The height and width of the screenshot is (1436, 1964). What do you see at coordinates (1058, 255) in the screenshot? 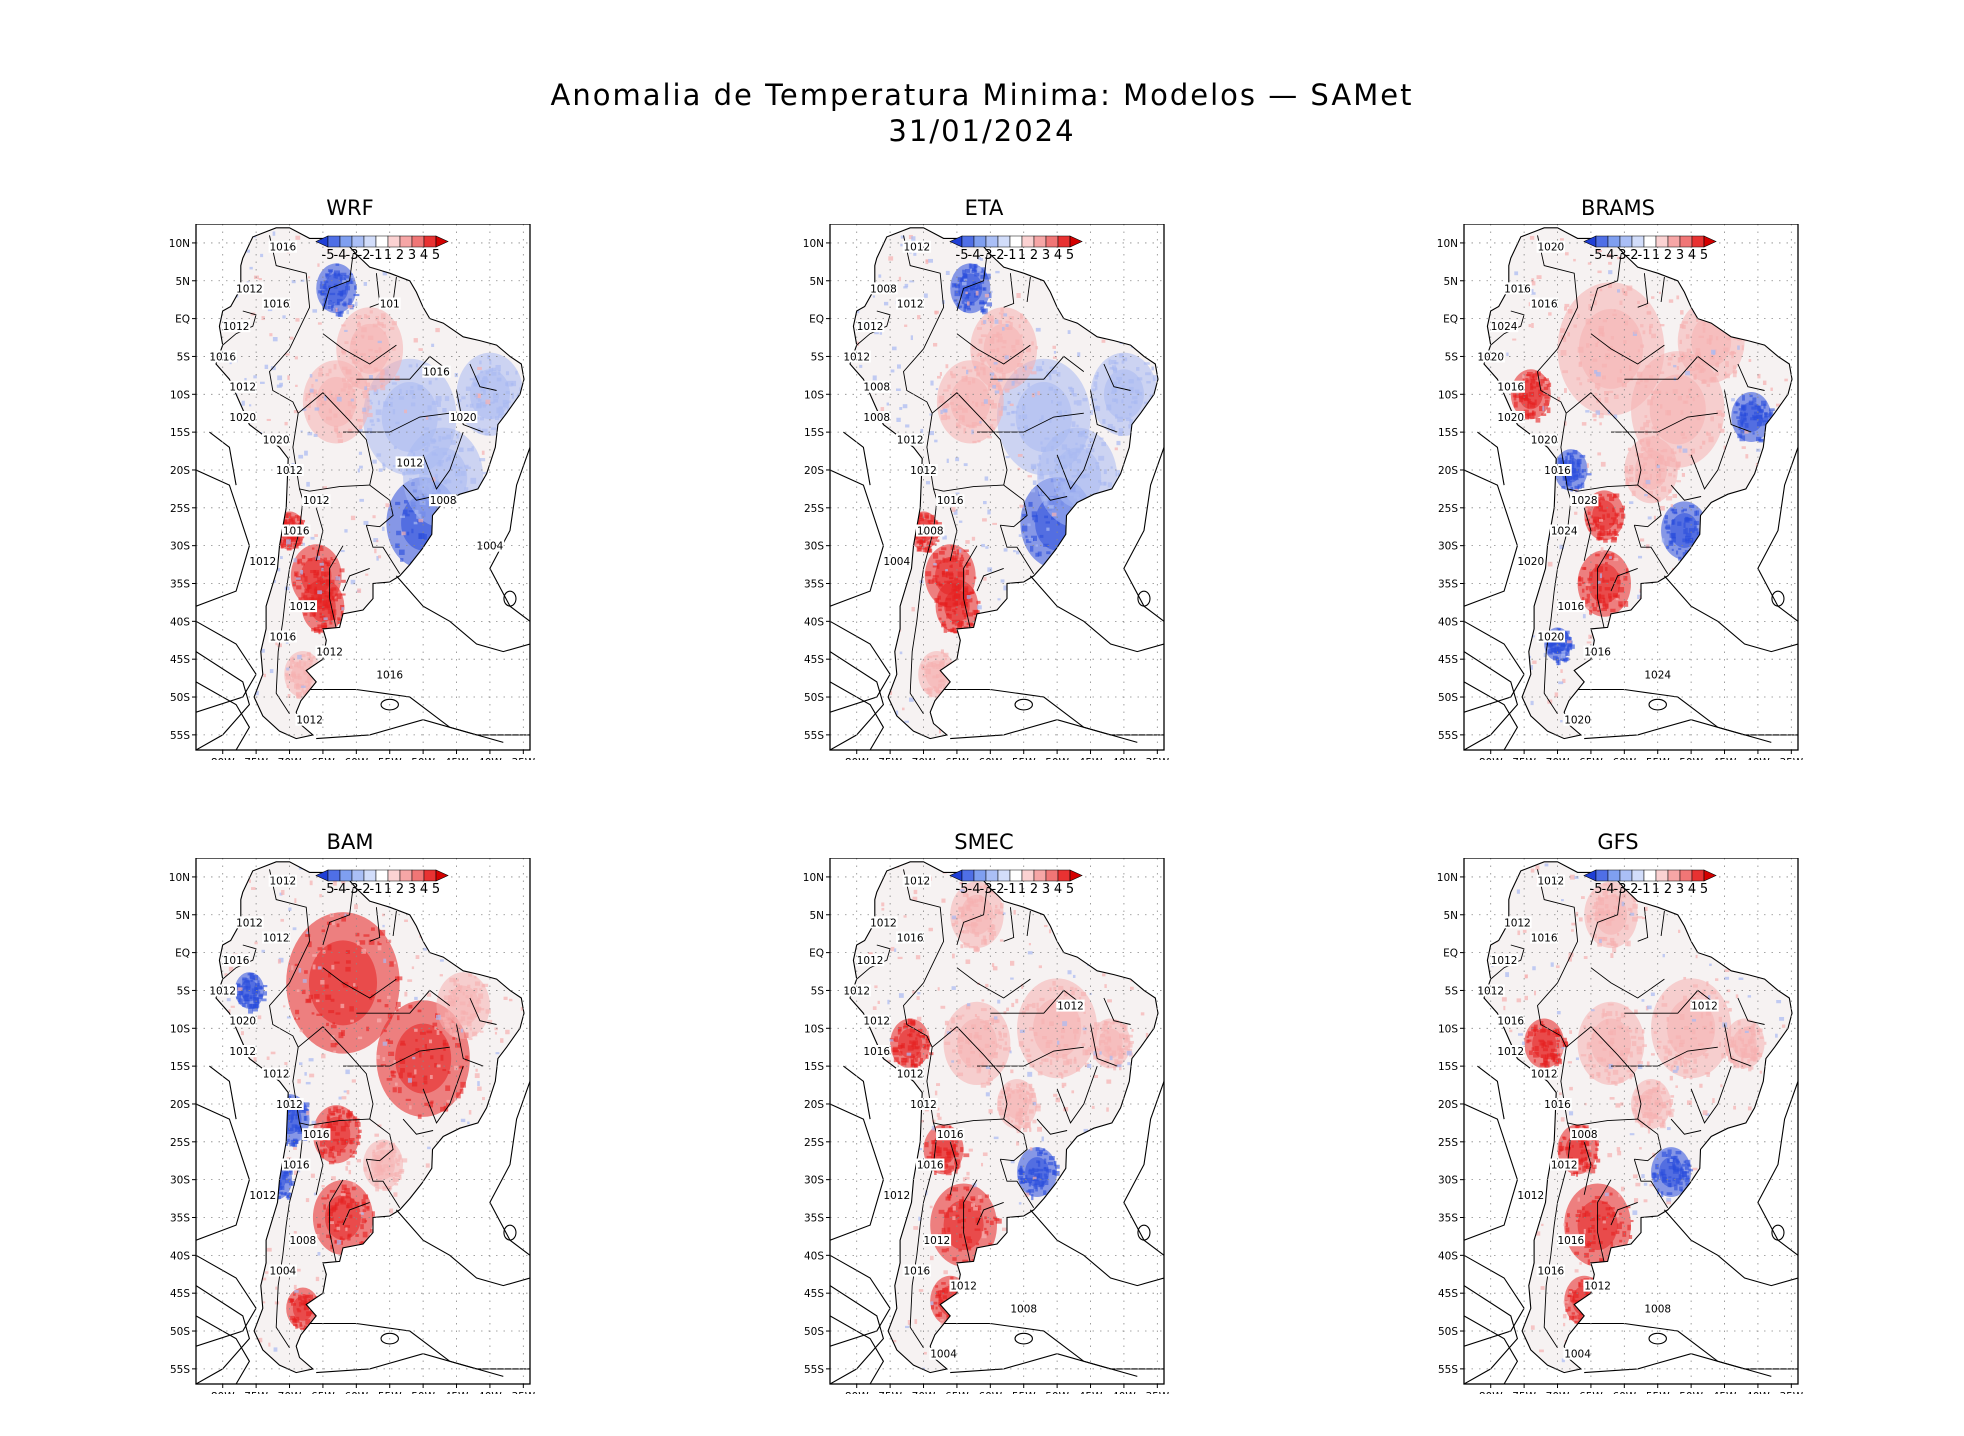
I see `colorbar-label: 4` at bounding box center [1058, 255].